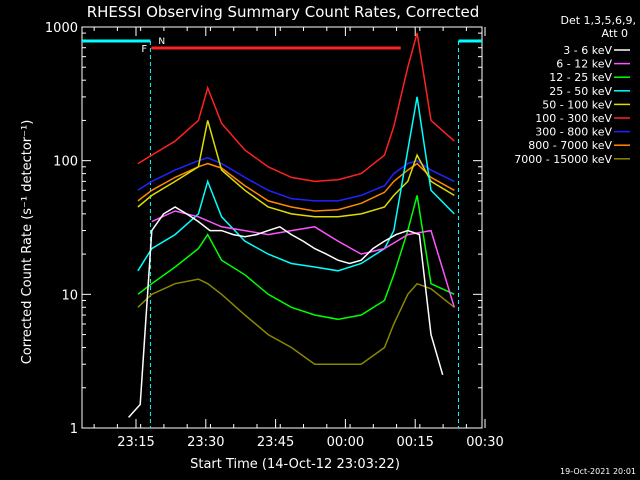 Image resolution: width=640 pixels, height=480 pixels. I want to click on x-tick-label: 00:15, so click(414, 442).